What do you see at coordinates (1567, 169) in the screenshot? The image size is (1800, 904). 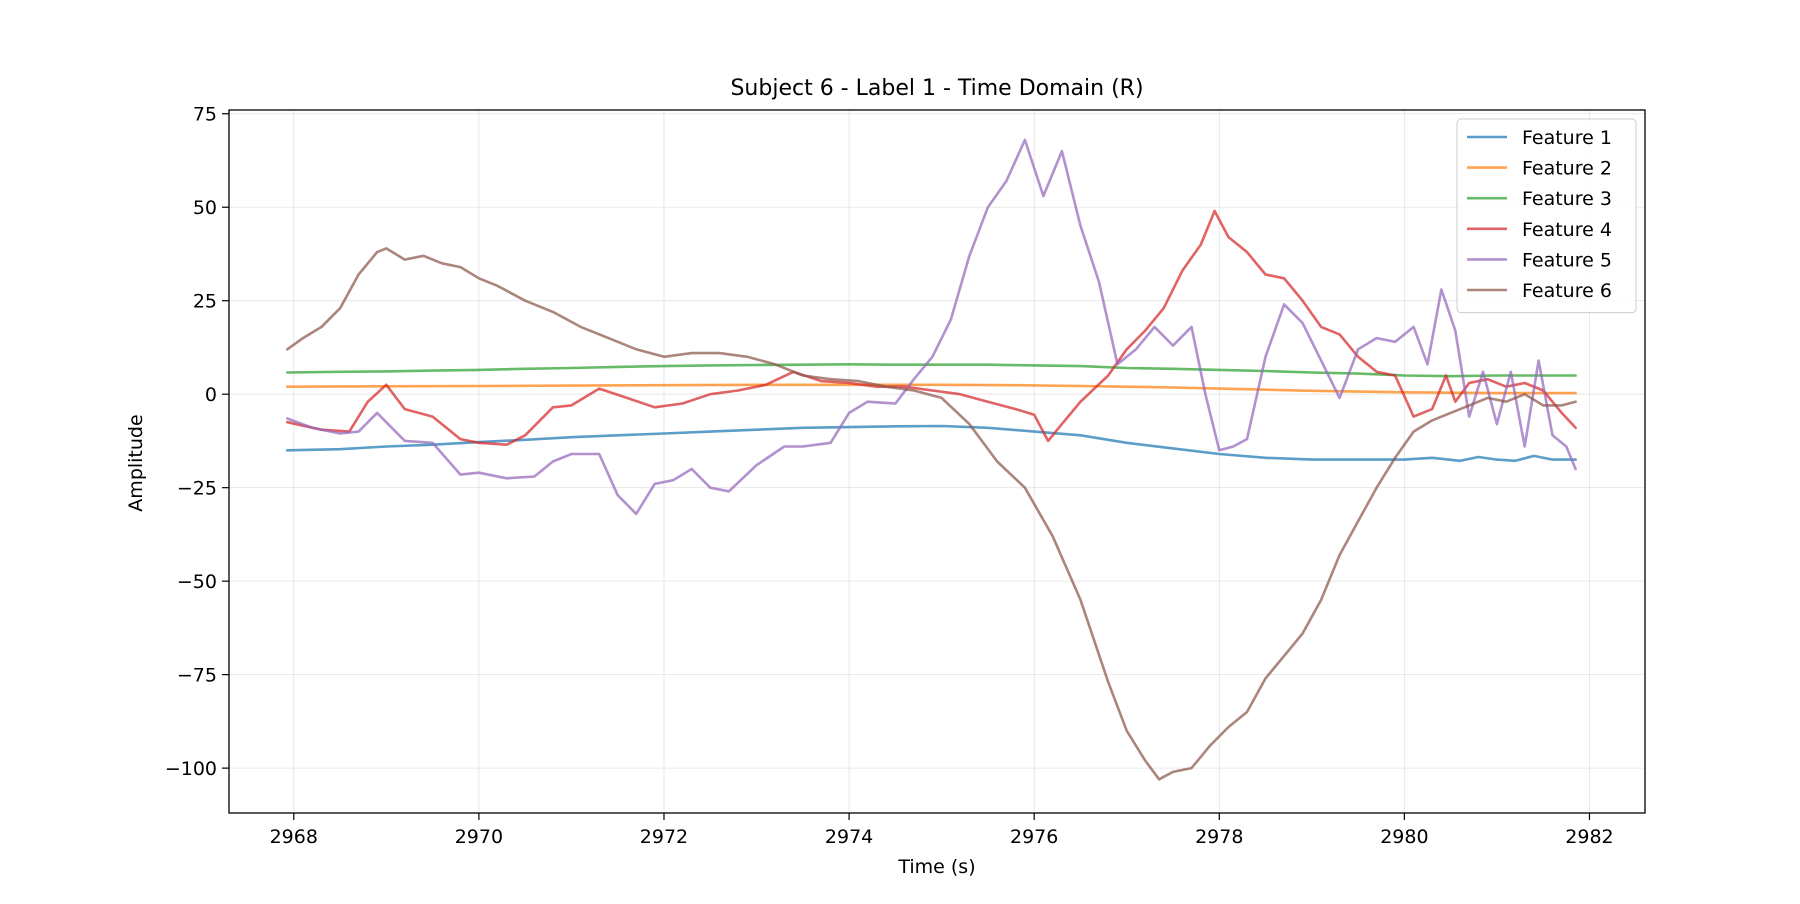 I see `legend-label-2: Feature 2` at bounding box center [1567, 169].